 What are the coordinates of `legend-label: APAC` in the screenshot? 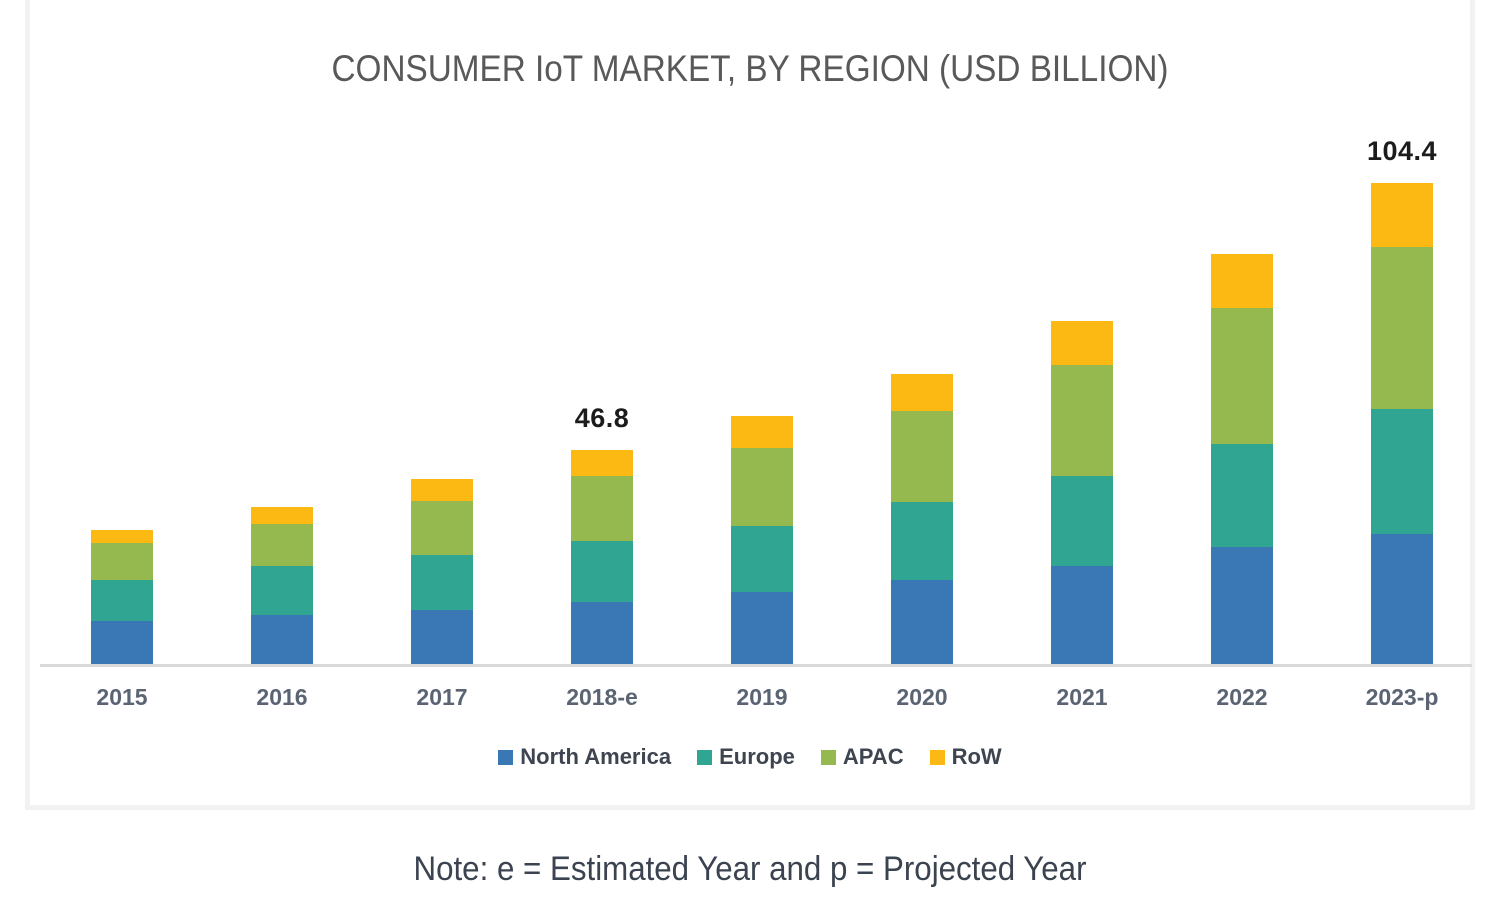 It's located at (873, 756).